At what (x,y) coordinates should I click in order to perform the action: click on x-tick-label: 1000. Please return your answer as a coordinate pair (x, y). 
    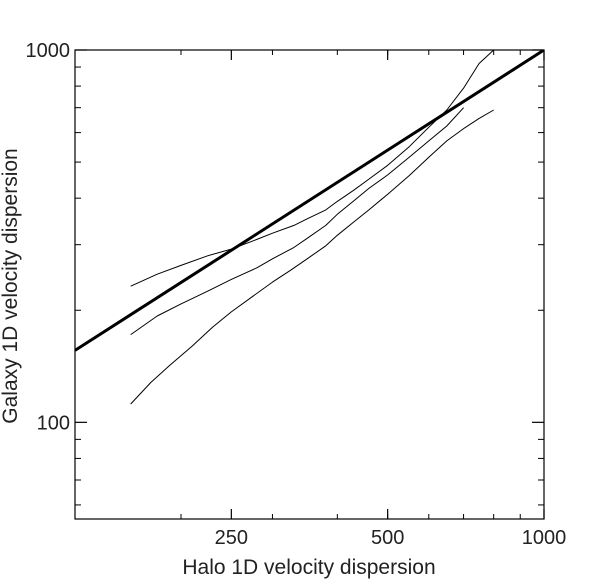
    Looking at the image, I should click on (544, 538).